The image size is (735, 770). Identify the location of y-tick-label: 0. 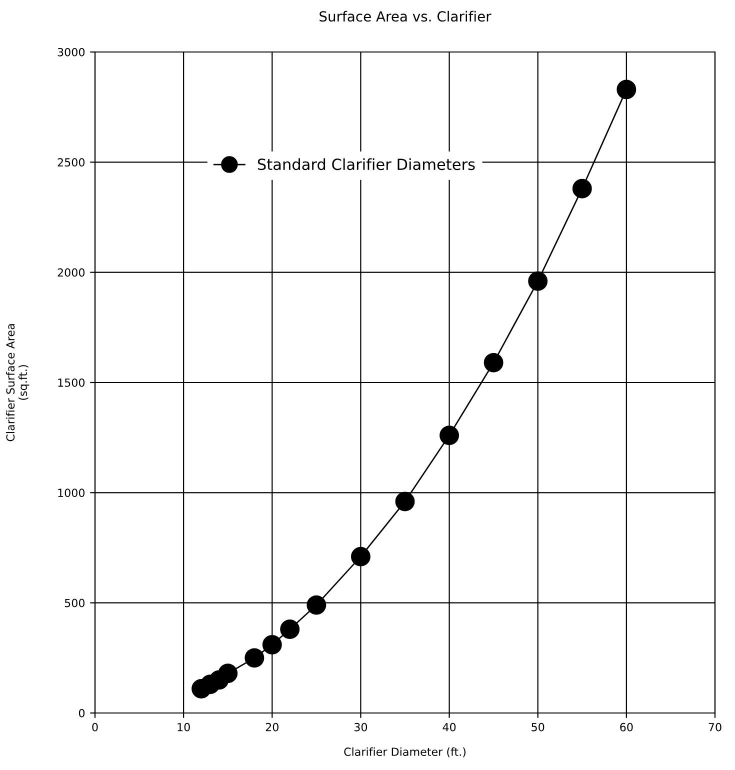
(81, 713).